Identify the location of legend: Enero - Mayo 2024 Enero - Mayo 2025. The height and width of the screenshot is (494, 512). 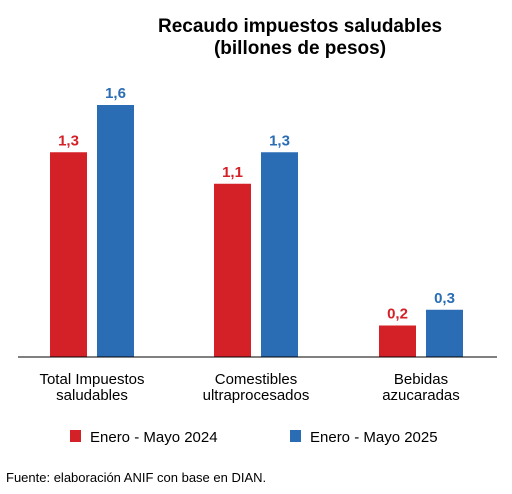
(254, 437).